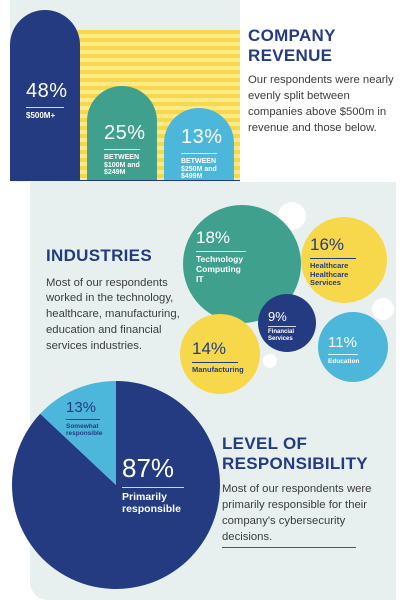  Describe the element at coordinates (192, 177) in the screenshot. I see `bar-label-line3: $499M` at that location.